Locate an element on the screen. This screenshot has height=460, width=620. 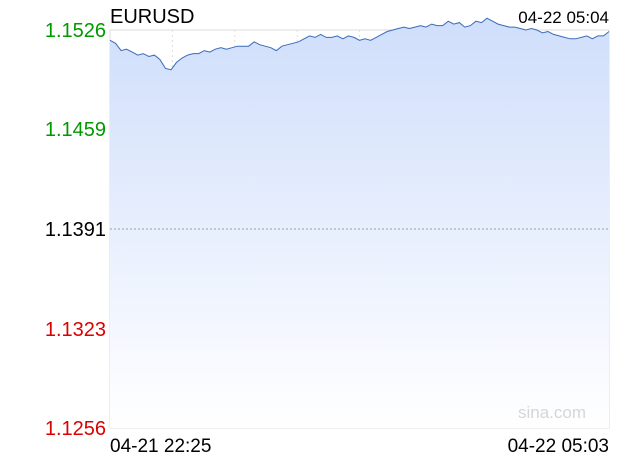
watermark: sina.com is located at coordinates (552, 412).